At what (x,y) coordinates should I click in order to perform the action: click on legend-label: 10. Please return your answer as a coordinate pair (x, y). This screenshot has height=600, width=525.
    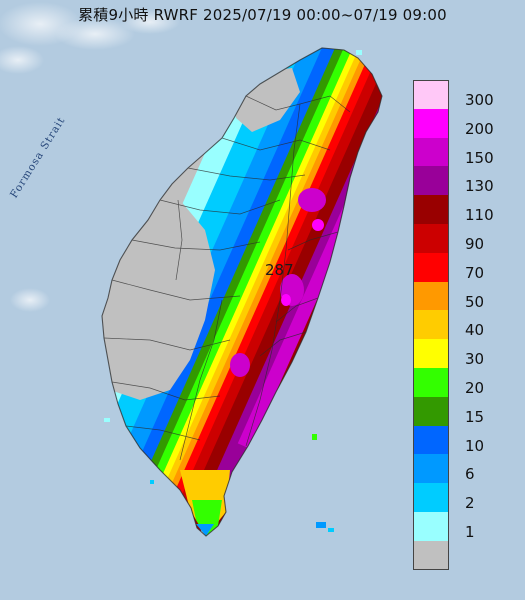
    Looking at the image, I should click on (475, 445).